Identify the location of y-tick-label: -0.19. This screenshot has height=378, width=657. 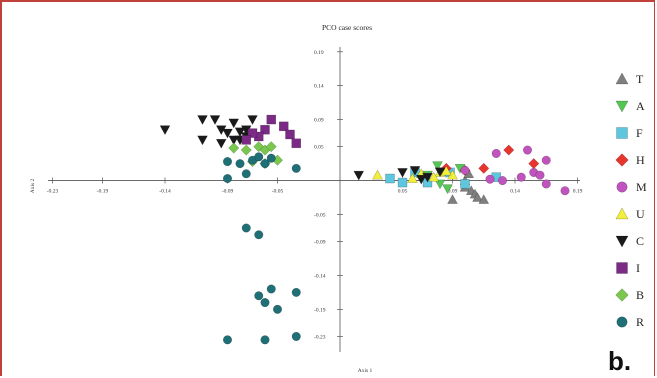
(320, 310).